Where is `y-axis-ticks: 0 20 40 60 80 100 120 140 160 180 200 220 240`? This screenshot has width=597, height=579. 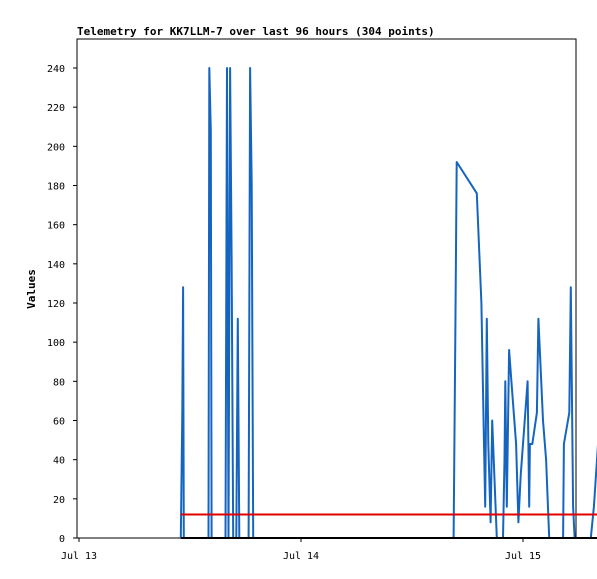 y-axis-ticks: 0 20 40 60 80 100 120 140 160 180 200 220 240 is located at coordinates (62, 304).